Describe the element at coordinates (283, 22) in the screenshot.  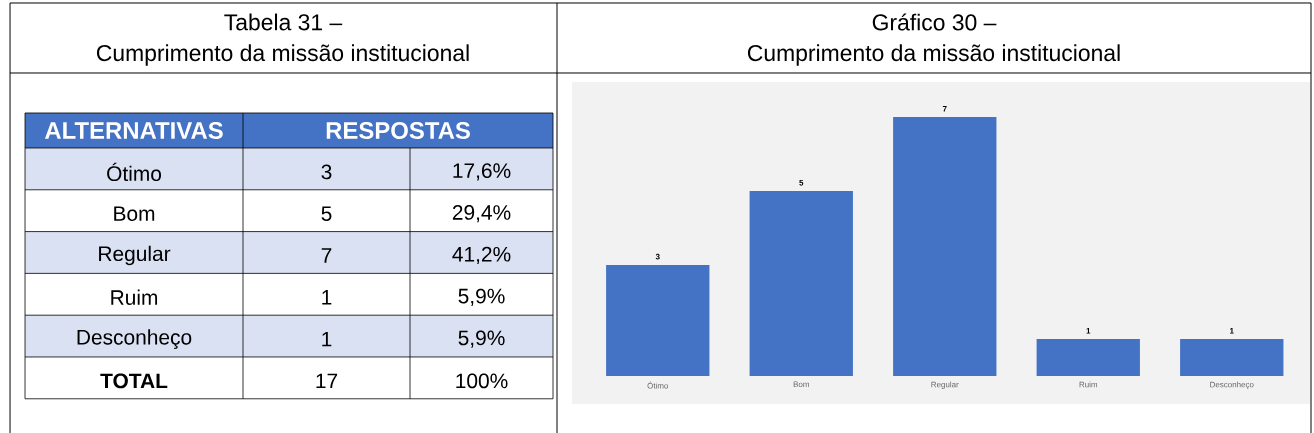
I see `text: Tabela 31 –` at that location.